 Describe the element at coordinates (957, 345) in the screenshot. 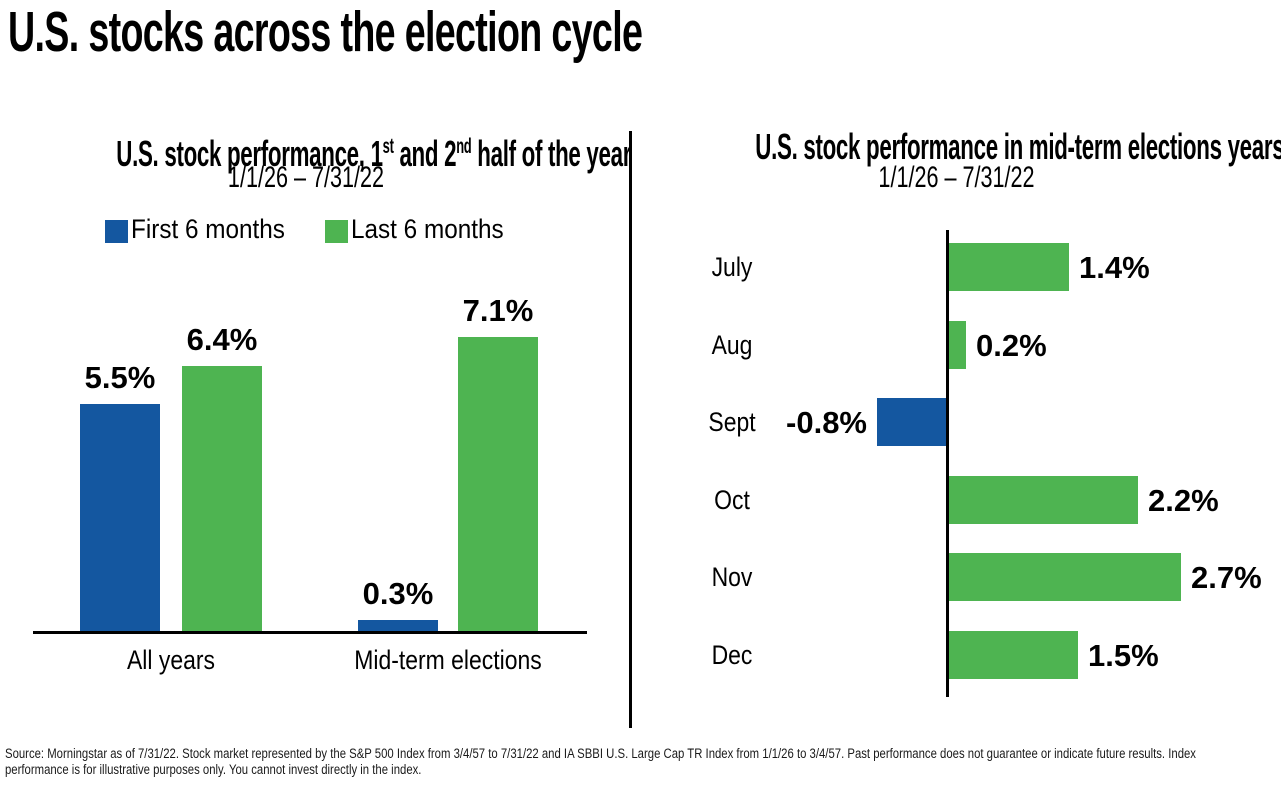

I see `bar-aug` at that location.